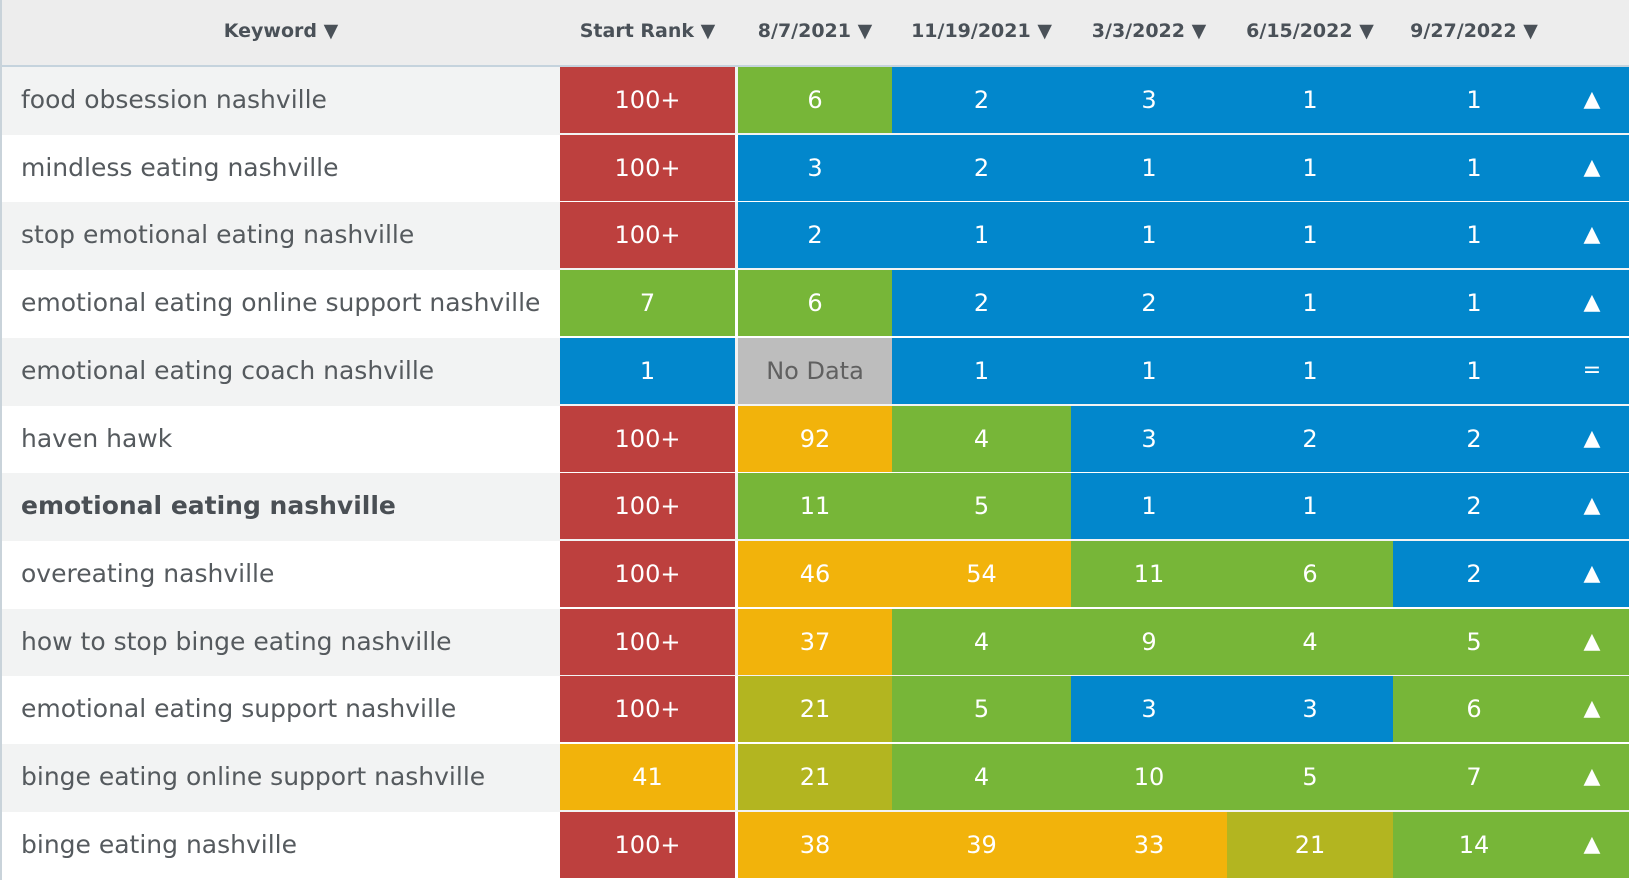 This screenshot has height=880, width=1629. I want to click on rank-cell: 92, so click(815, 438).